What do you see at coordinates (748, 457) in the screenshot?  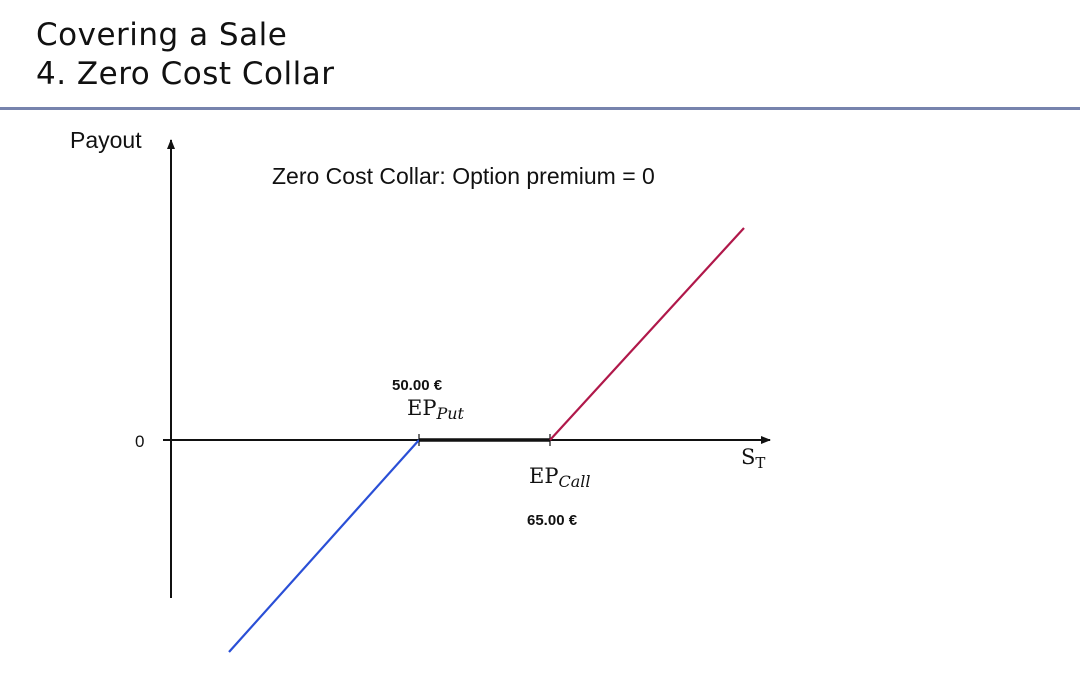 I see `x-axis-label-main: S` at bounding box center [748, 457].